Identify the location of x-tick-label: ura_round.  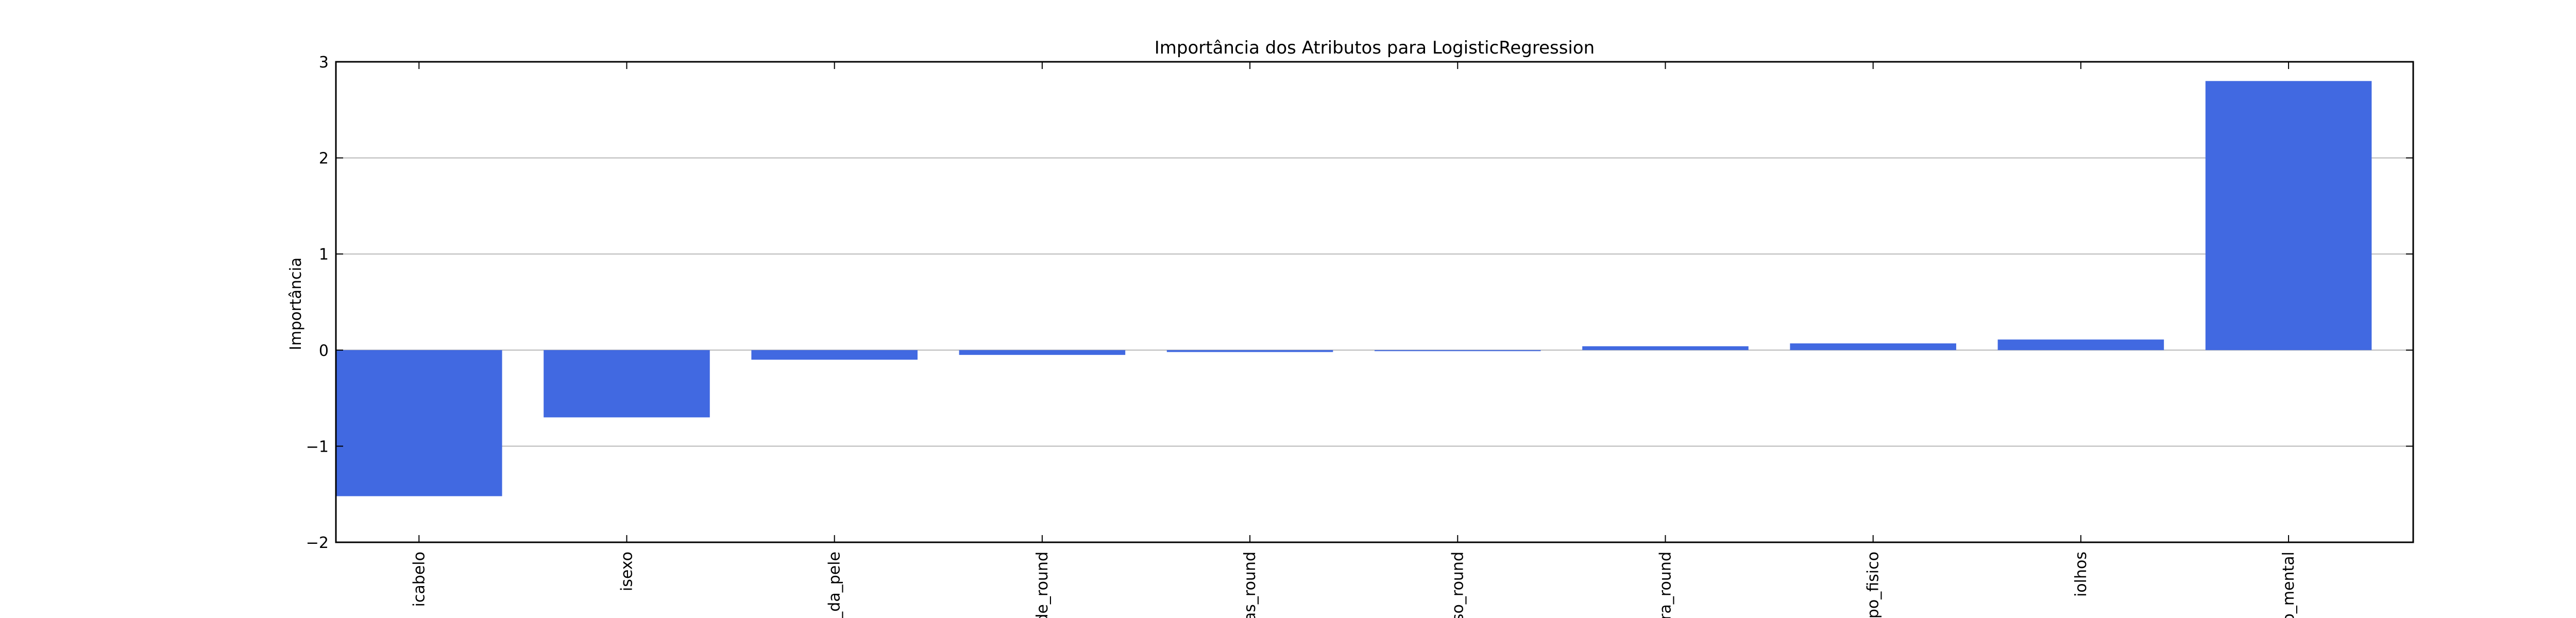
(1665, 585).